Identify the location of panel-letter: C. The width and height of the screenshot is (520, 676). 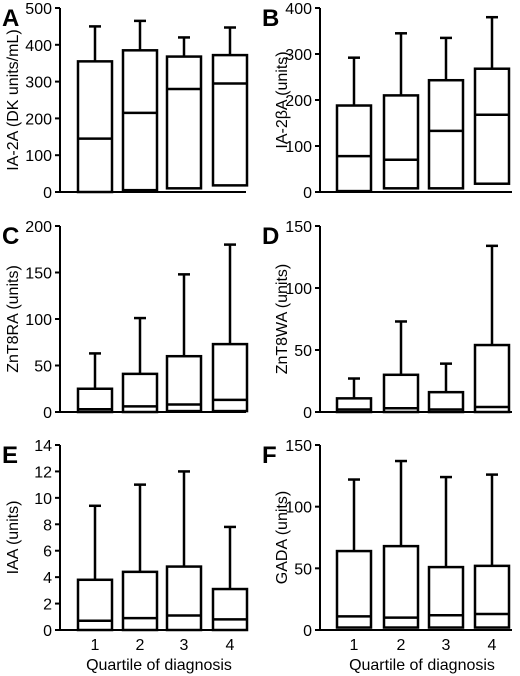
(10, 236).